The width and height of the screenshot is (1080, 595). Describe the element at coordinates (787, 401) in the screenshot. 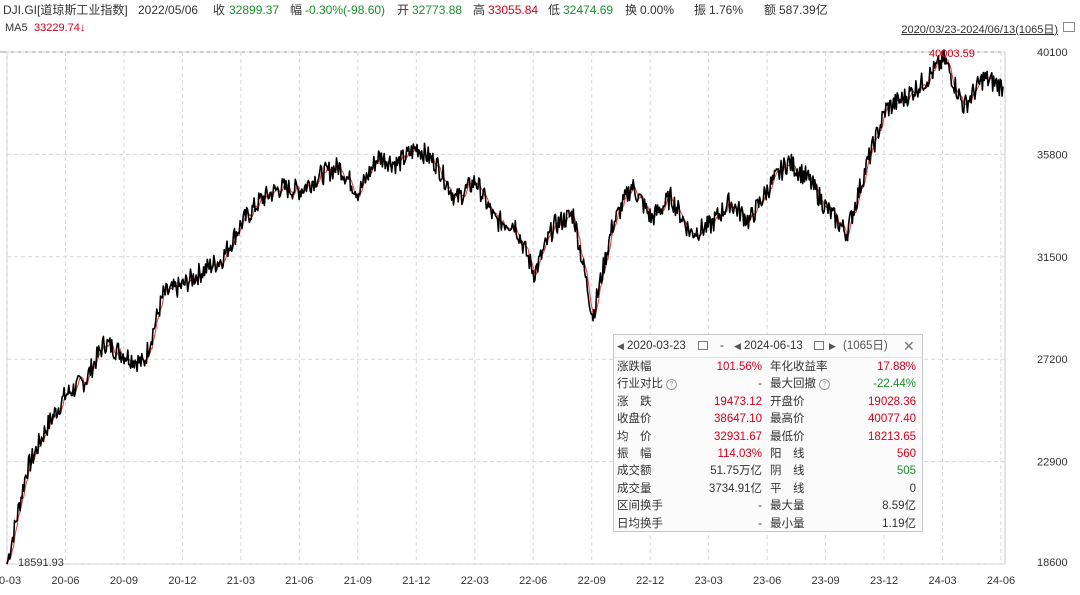

I see `stat-label: 开盘价` at that location.